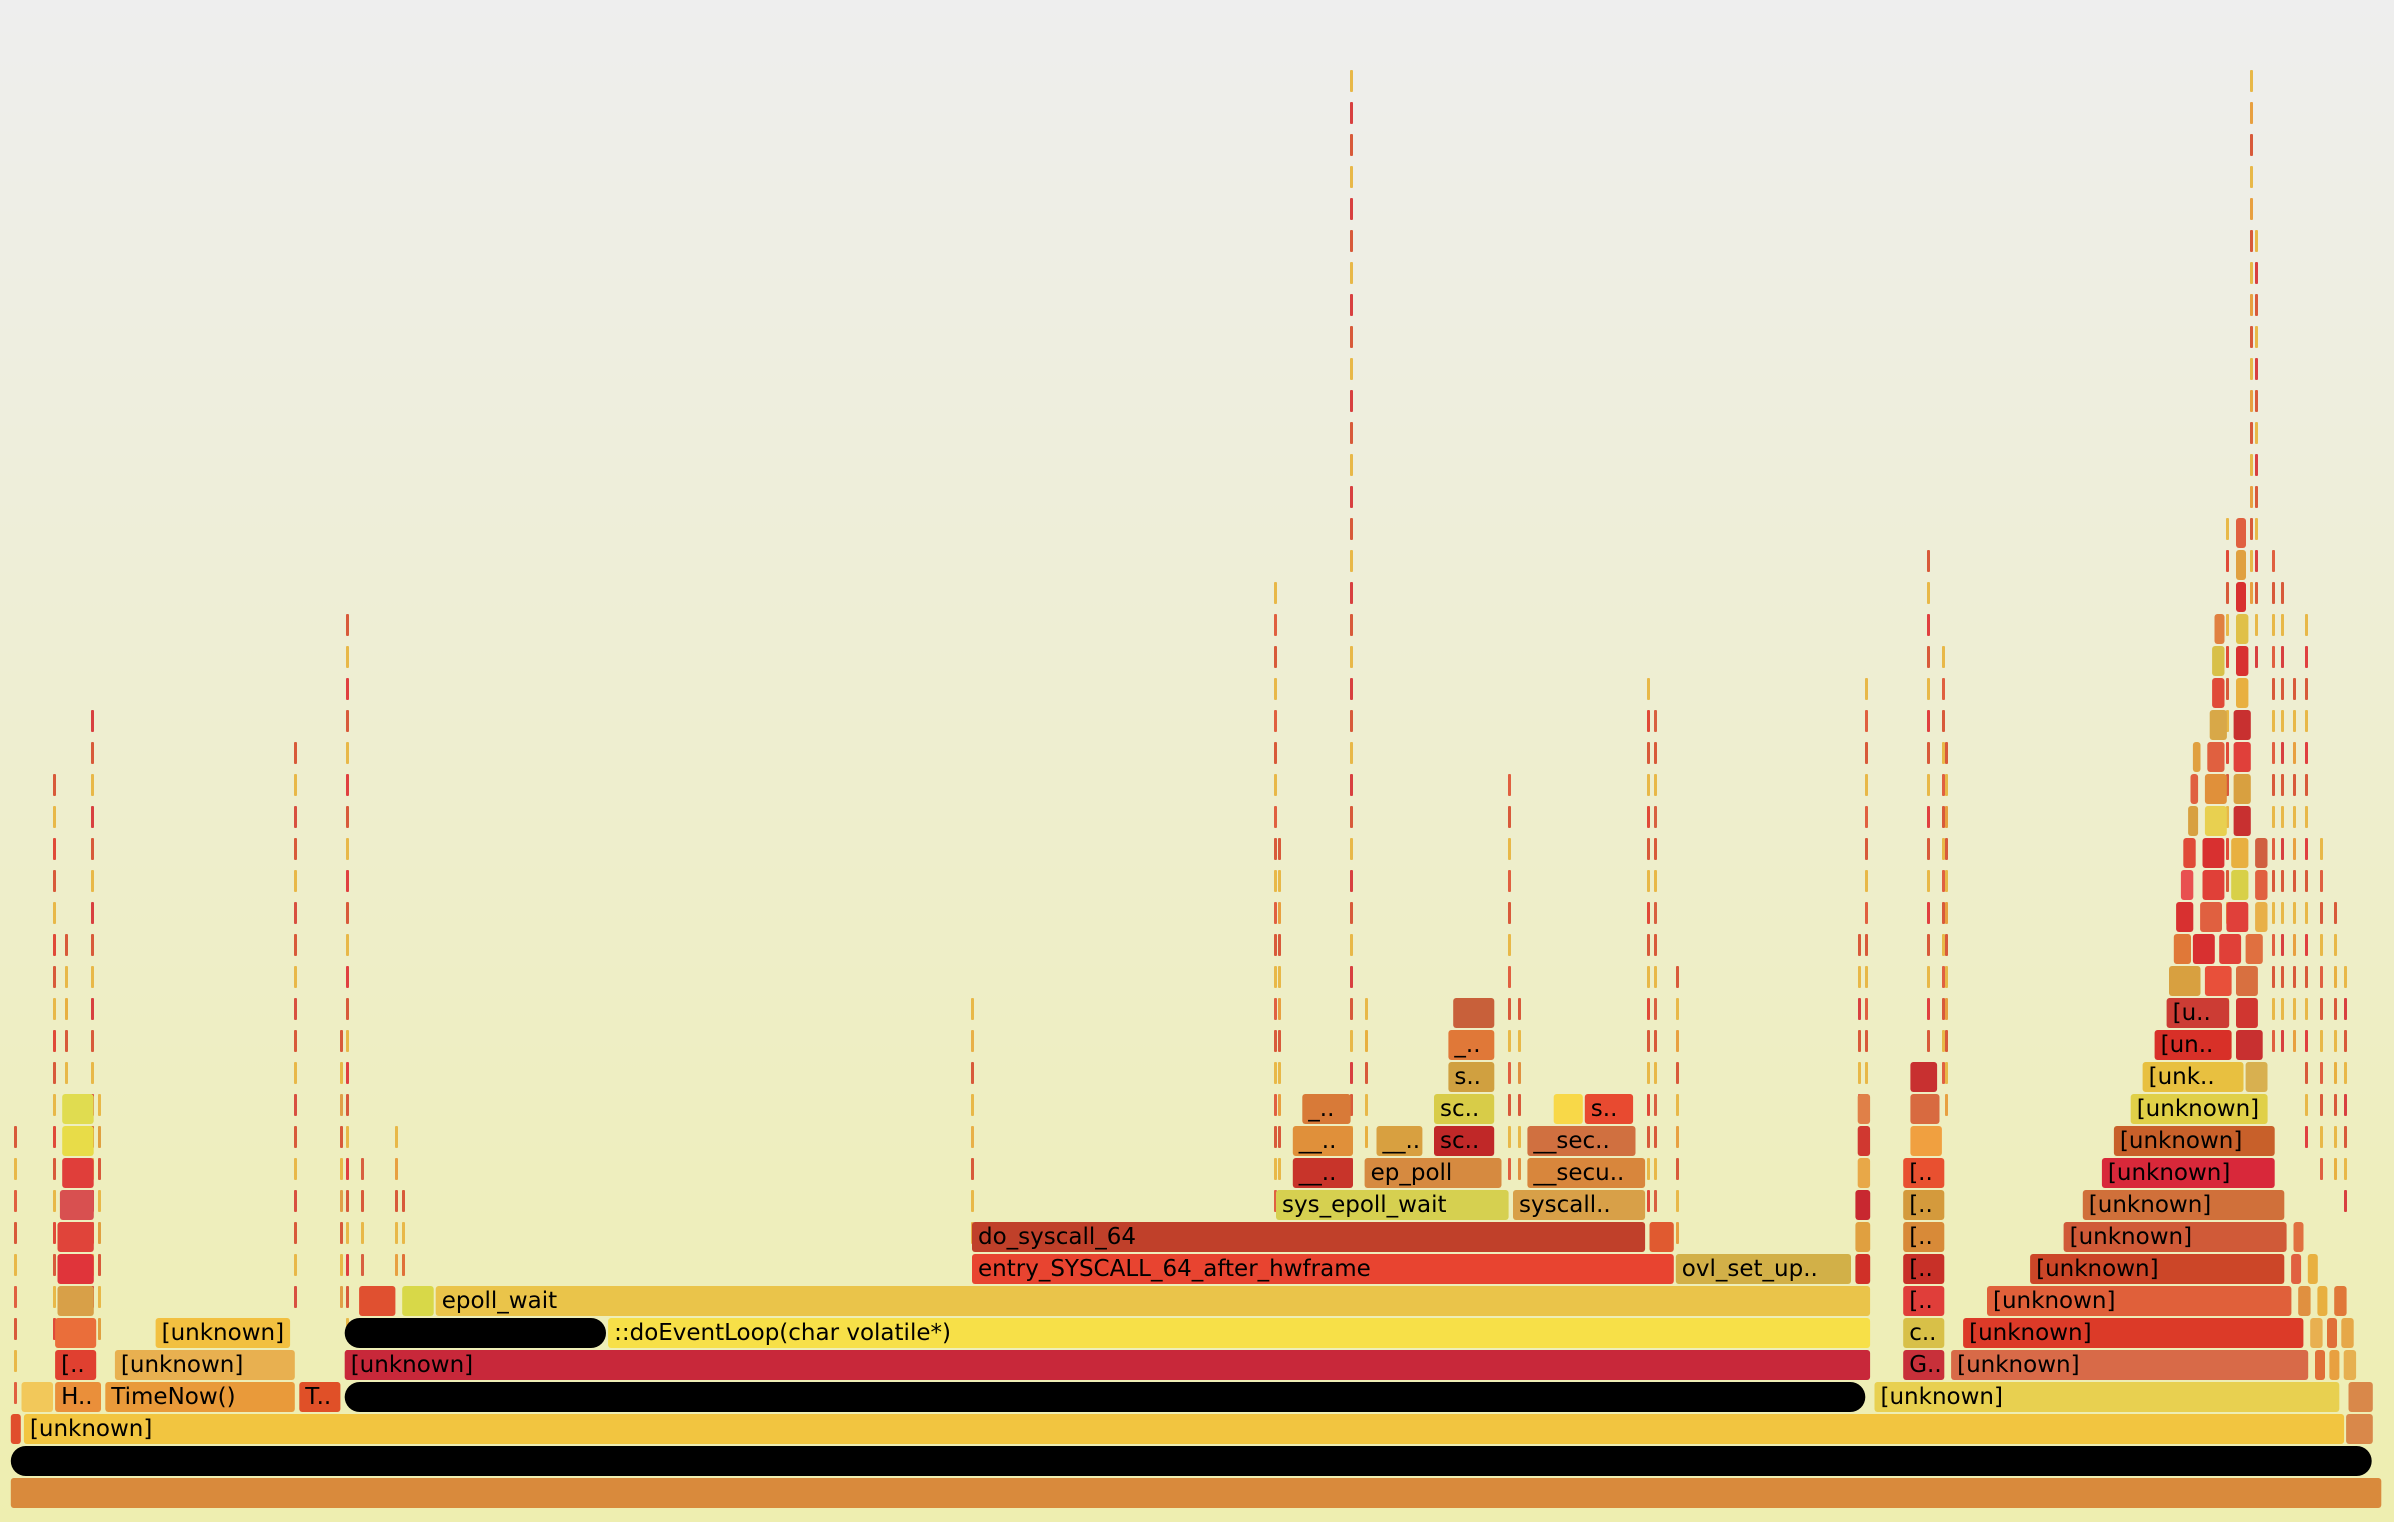 This screenshot has height=1522, width=2394. What do you see at coordinates (1105, 1397) in the screenshot?
I see `redacted-frame` at bounding box center [1105, 1397].